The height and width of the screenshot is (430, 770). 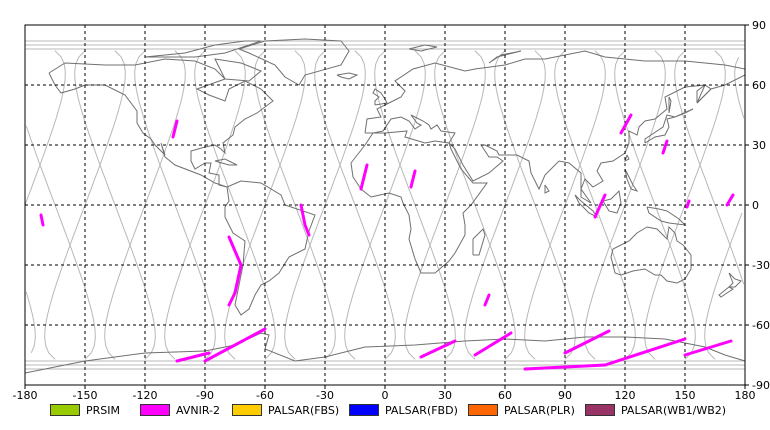 I want to click on lat-tick-label: 30, so click(x=759, y=145).